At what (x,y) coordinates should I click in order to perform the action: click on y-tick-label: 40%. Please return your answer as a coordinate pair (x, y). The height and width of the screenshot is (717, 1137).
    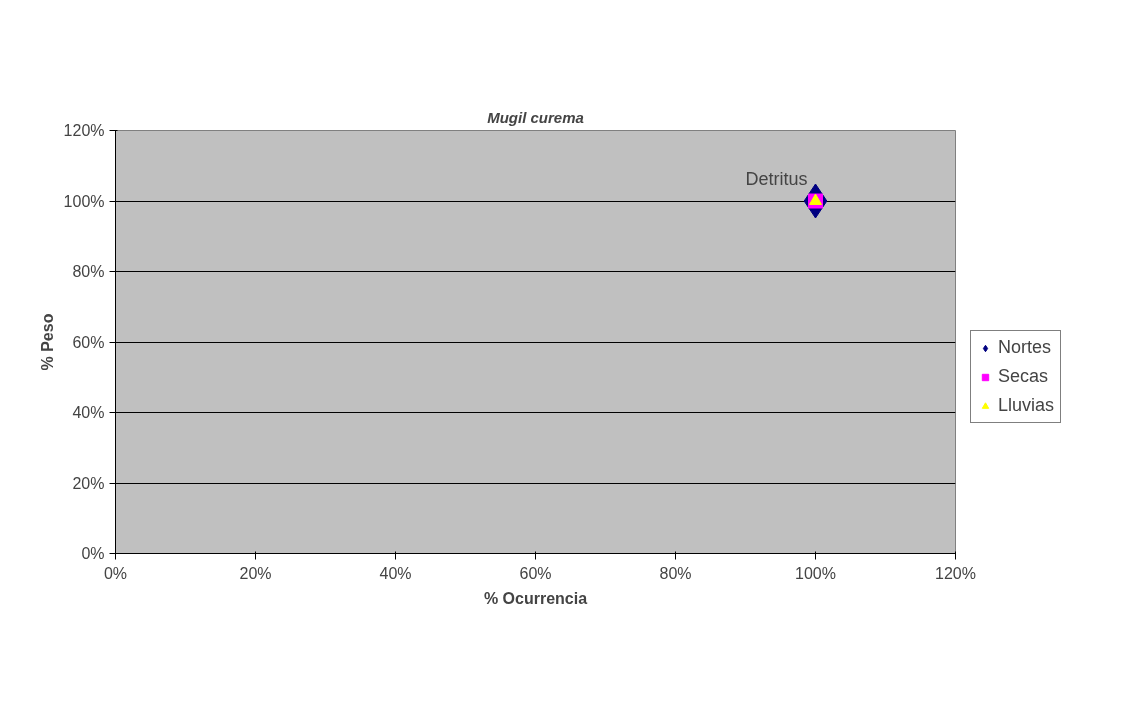
    Looking at the image, I should click on (88, 412).